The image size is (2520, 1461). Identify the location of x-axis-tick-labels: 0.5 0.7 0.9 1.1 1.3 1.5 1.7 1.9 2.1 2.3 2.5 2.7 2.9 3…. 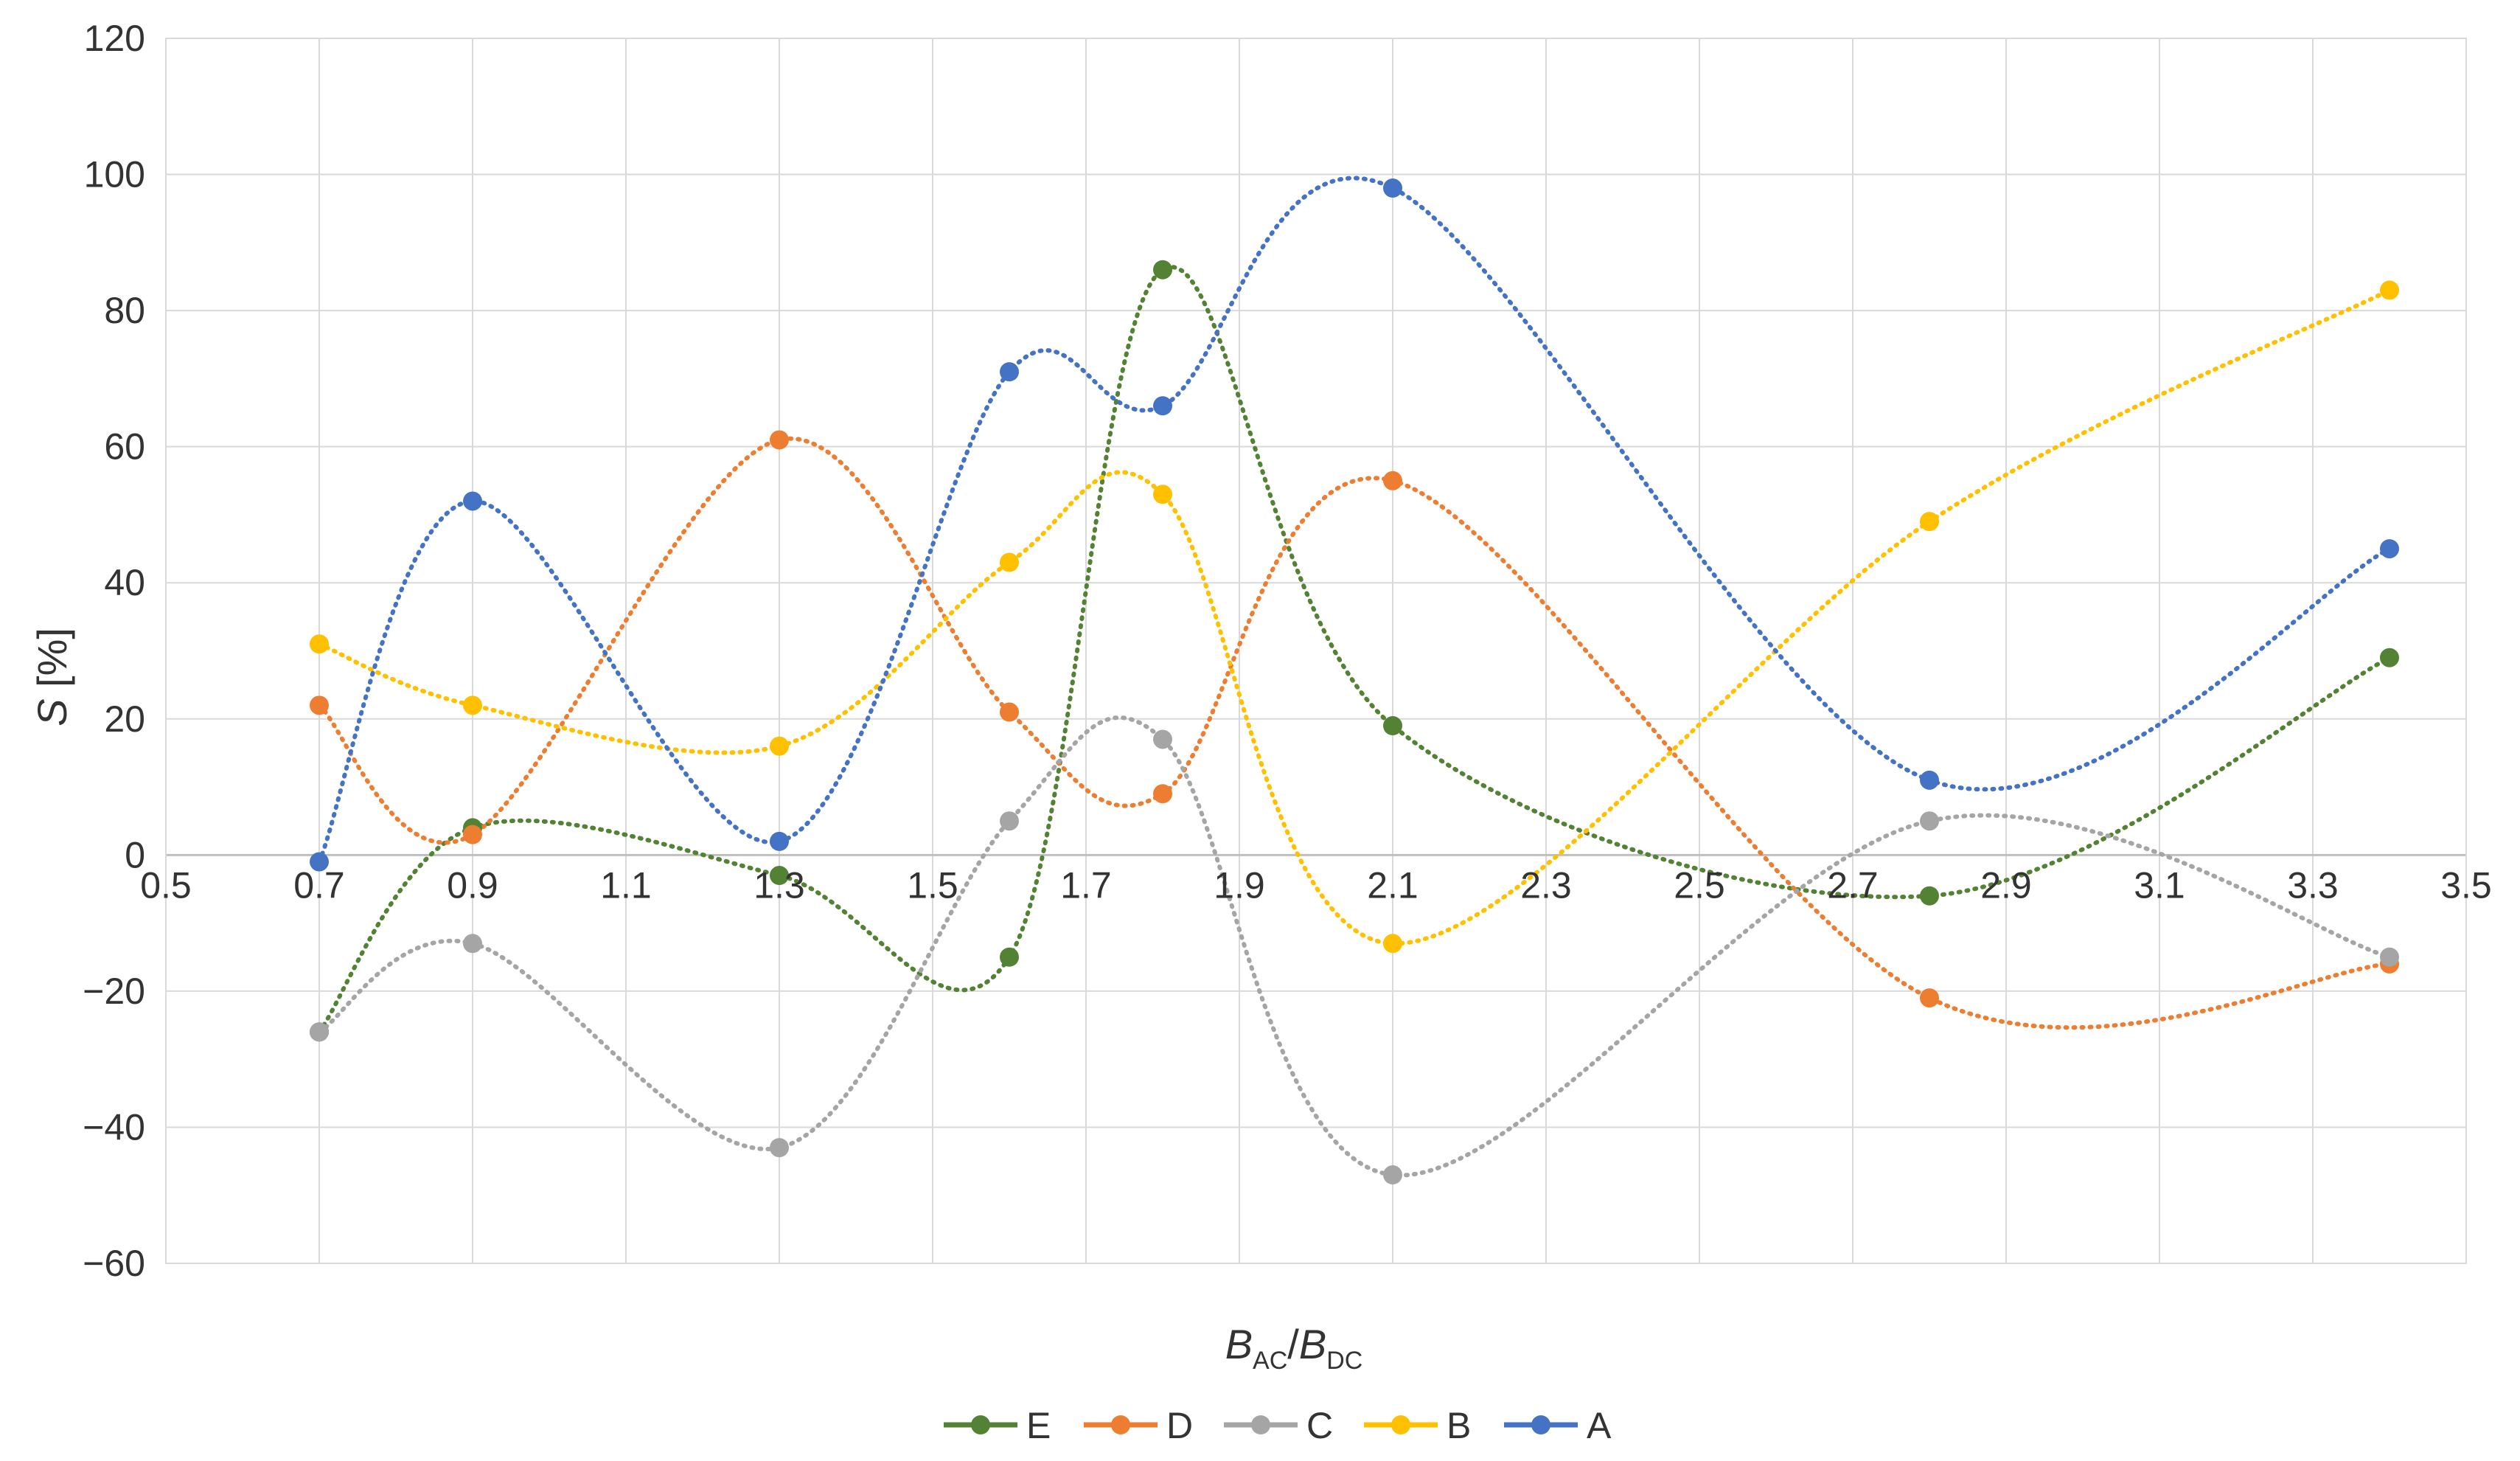
(1316, 885).